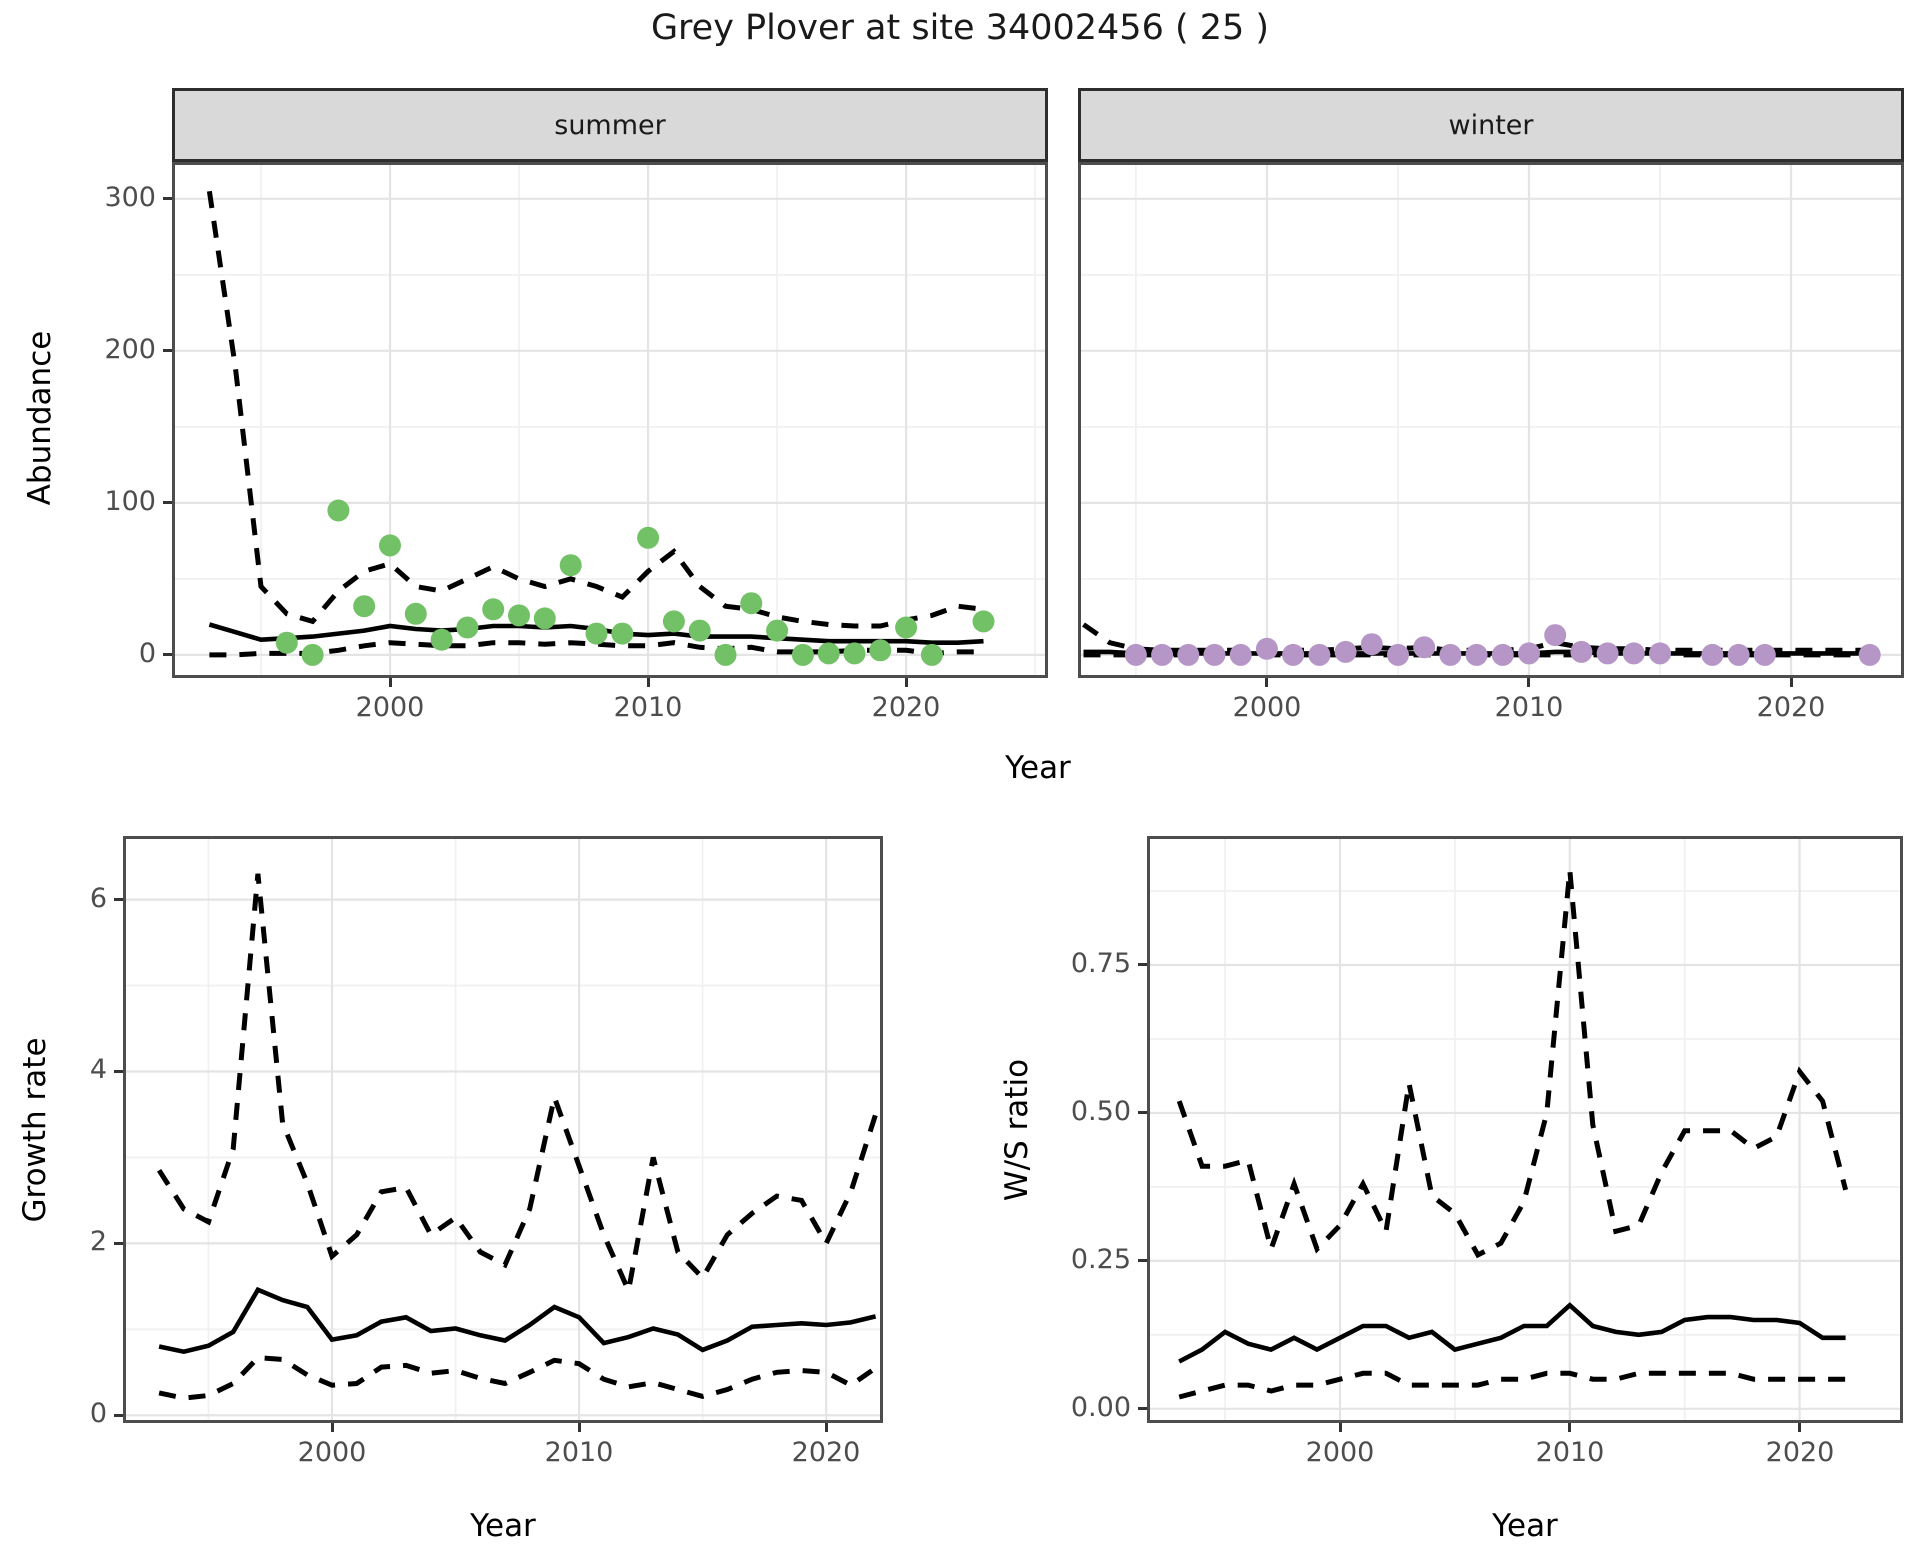 The width and height of the screenshot is (1920, 1560). I want to click on y-axis-title-ws-ratio: W/S ratio, so click(1017, 1130).